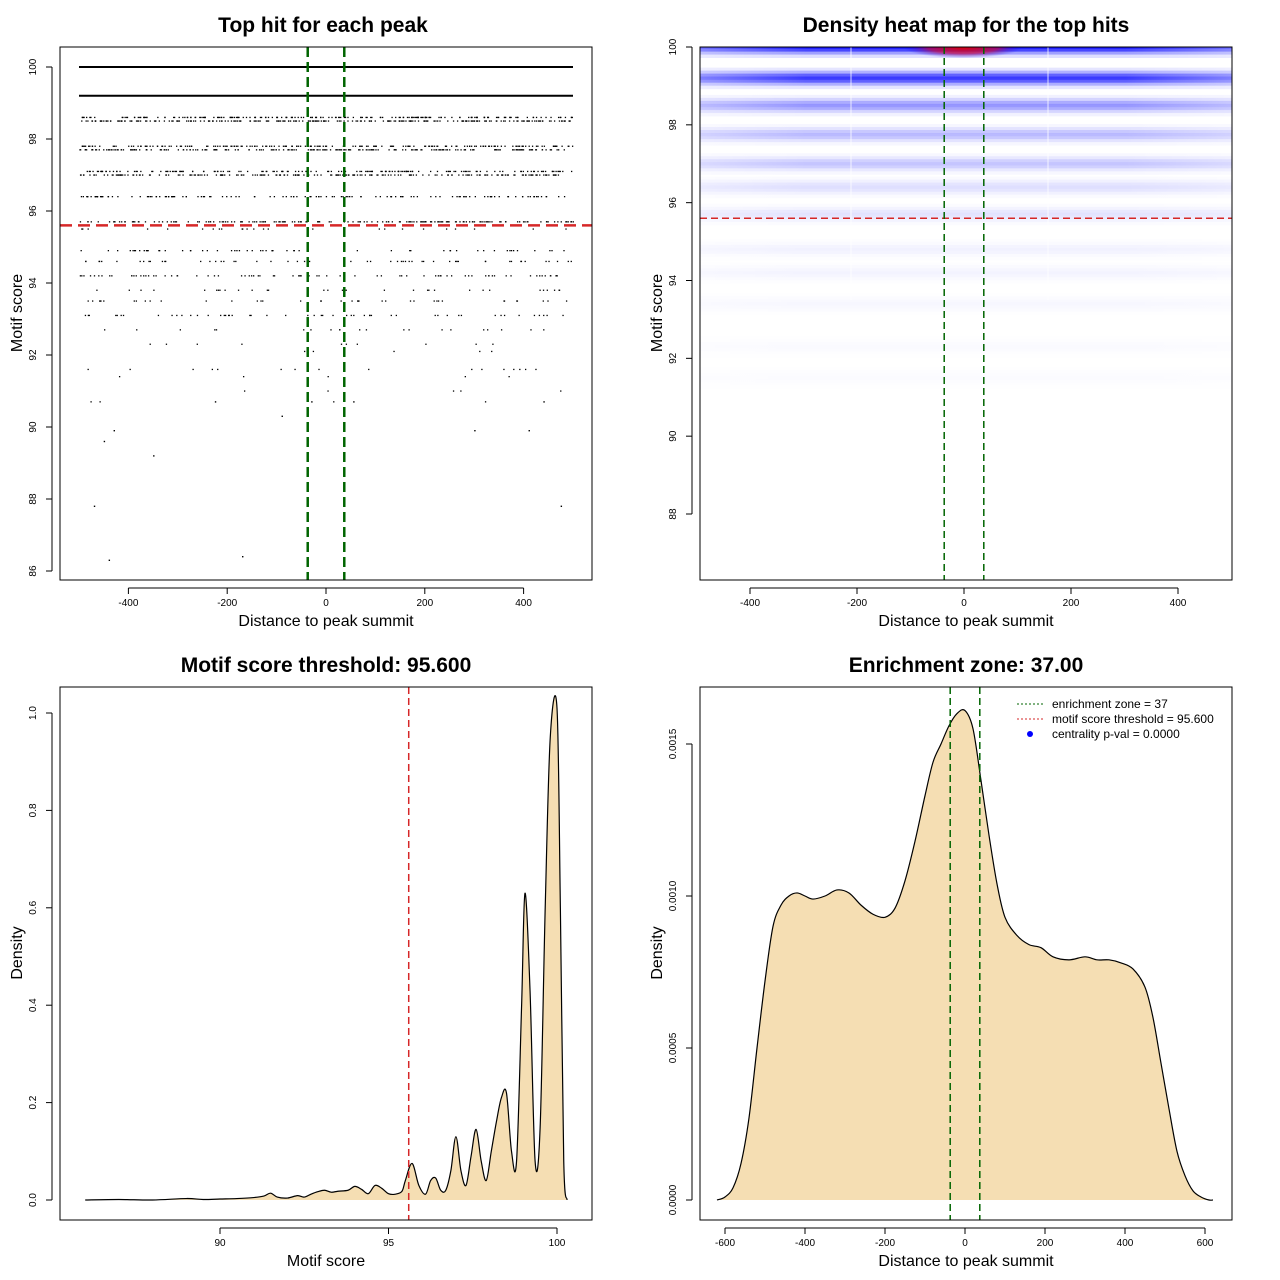  Describe the element at coordinates (1030, 734) in the screenshot. I see `legend-pval-dot` at that location.